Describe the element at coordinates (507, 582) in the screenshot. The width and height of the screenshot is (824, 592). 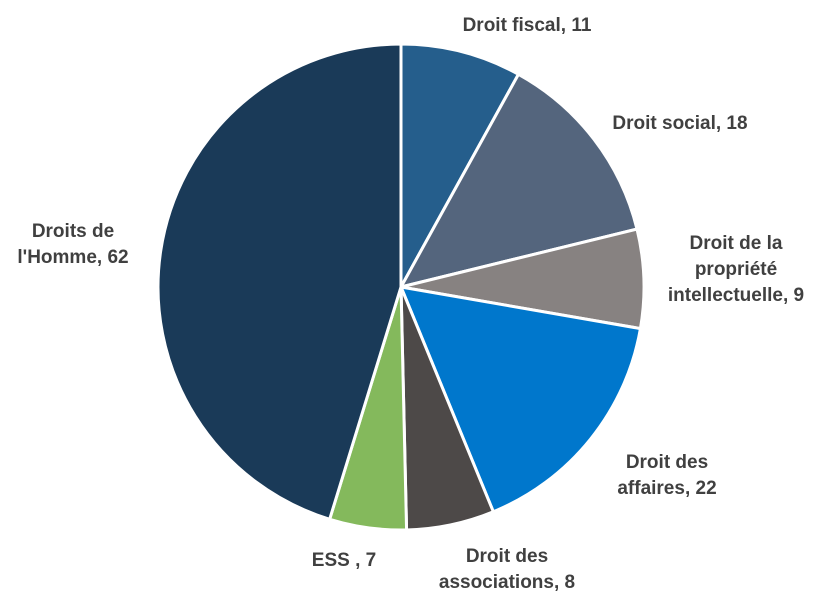
I see `slice-label-line: associations, 8` at that location.